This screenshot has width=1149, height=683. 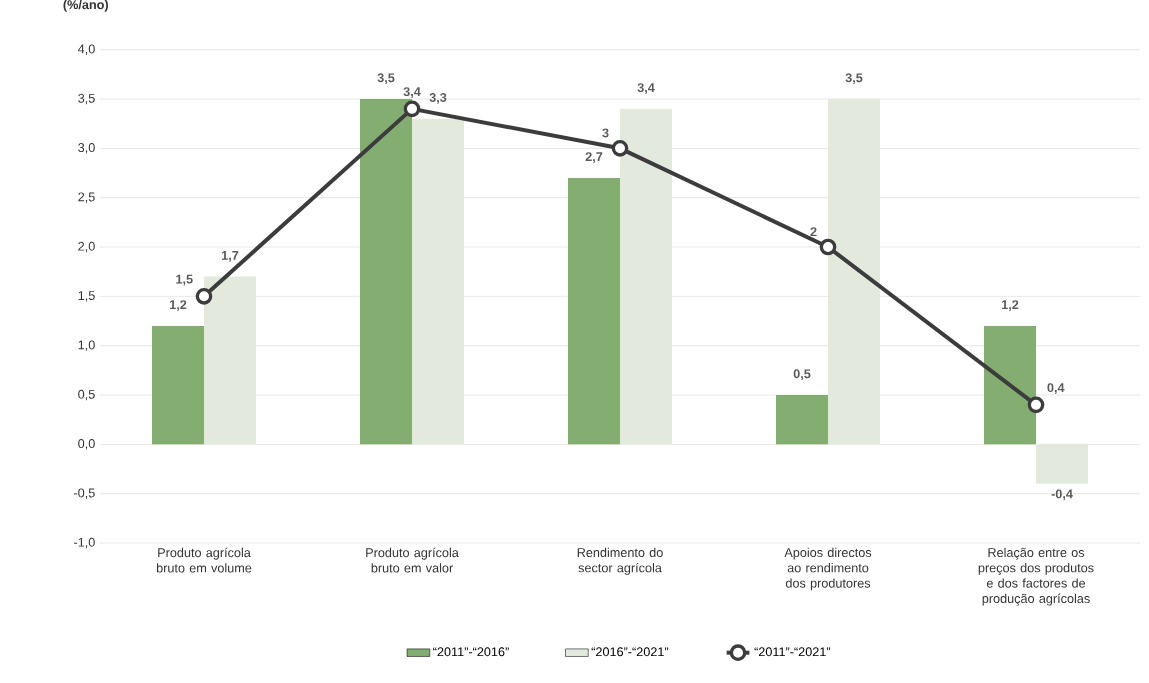 What do you see at coordinates (86, 345) in the screenshot?
I see `y-tick-label: 1,0` at bounding box center [86, 345].